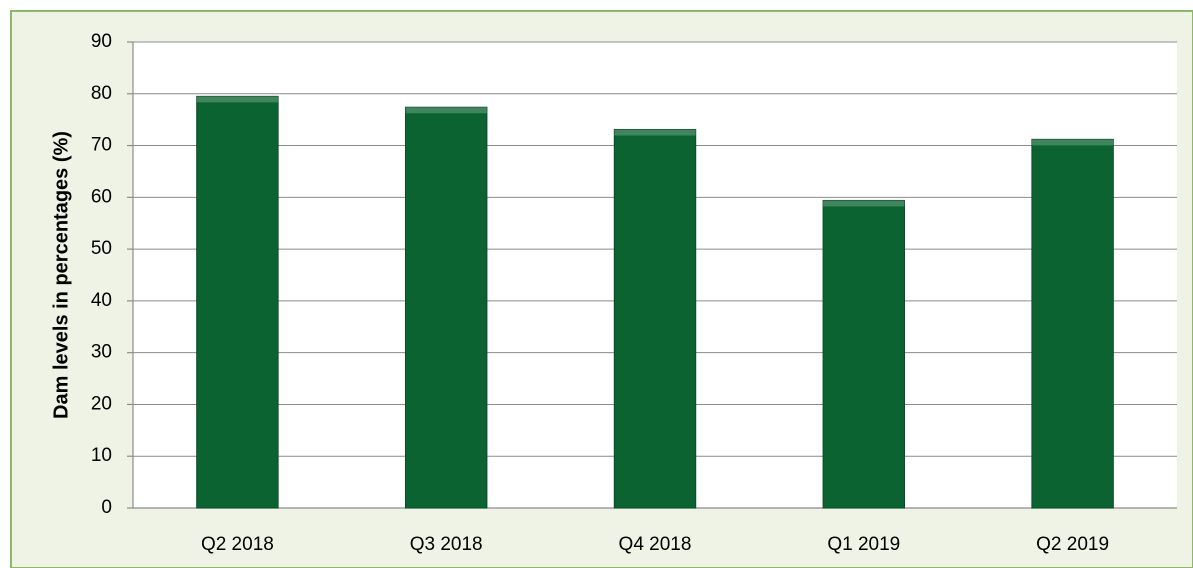 The image size is (1193, 568). I want to click on y-tick-label: 50, so click(101, 248).